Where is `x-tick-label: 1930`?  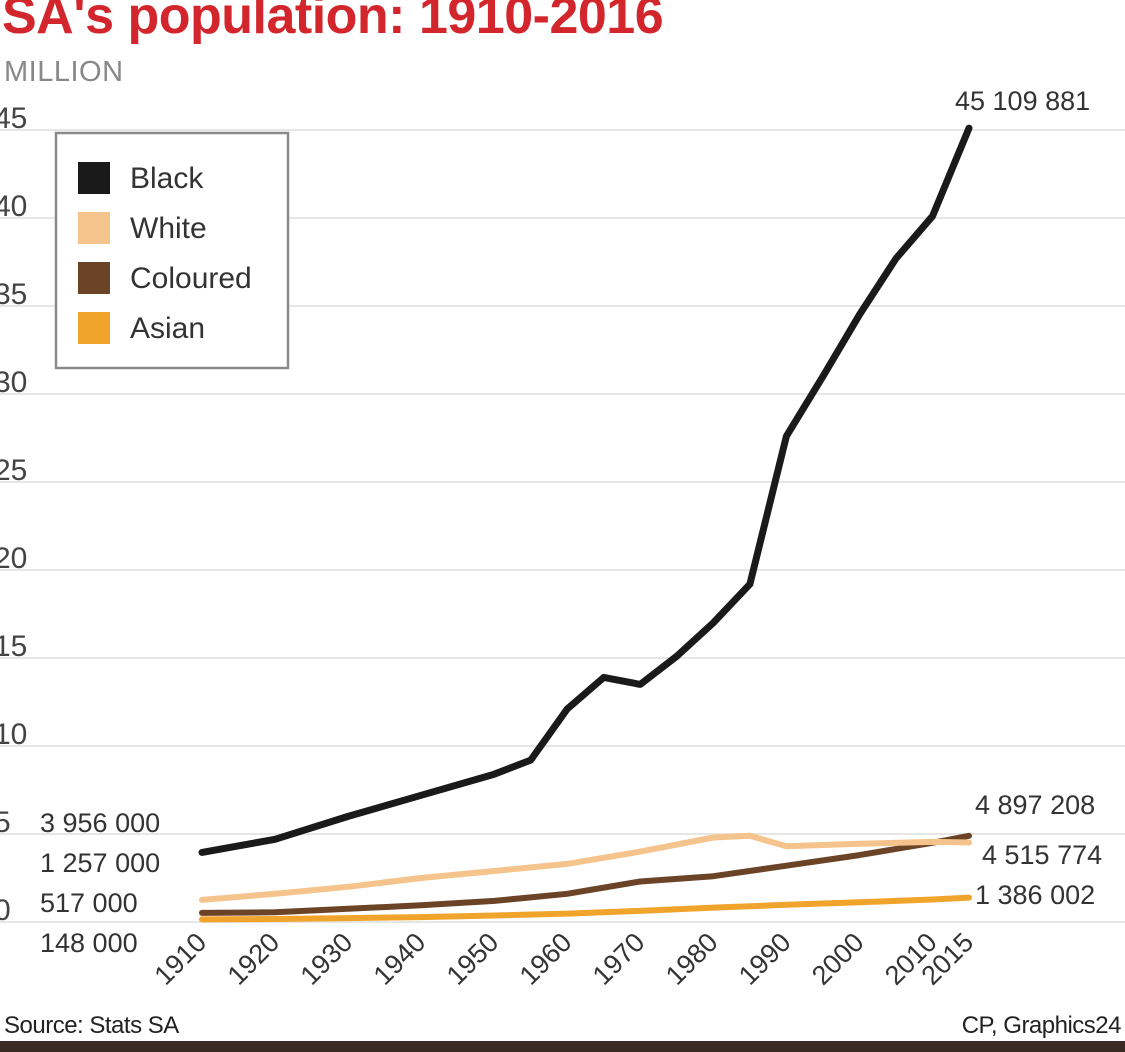
x-tick-label: 1930 is located at coordinates (327, 959).